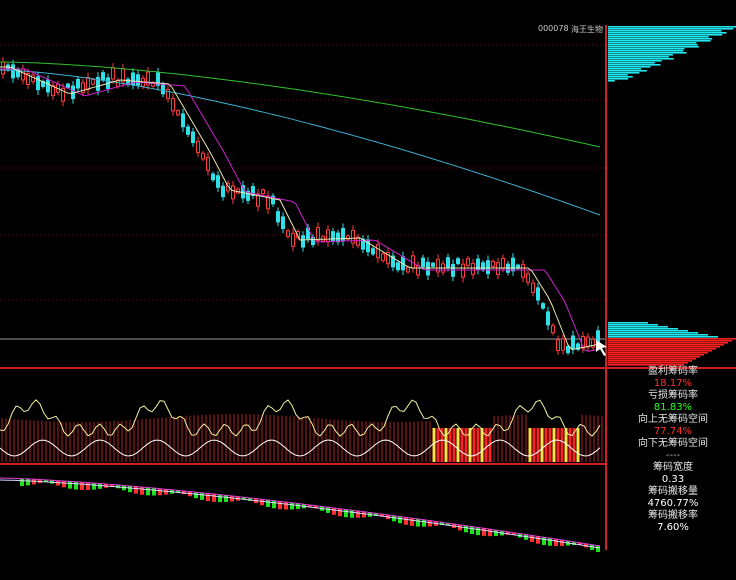 This screenshot has width=736, height=580. I want to click on flow-line, so click(300, 514).